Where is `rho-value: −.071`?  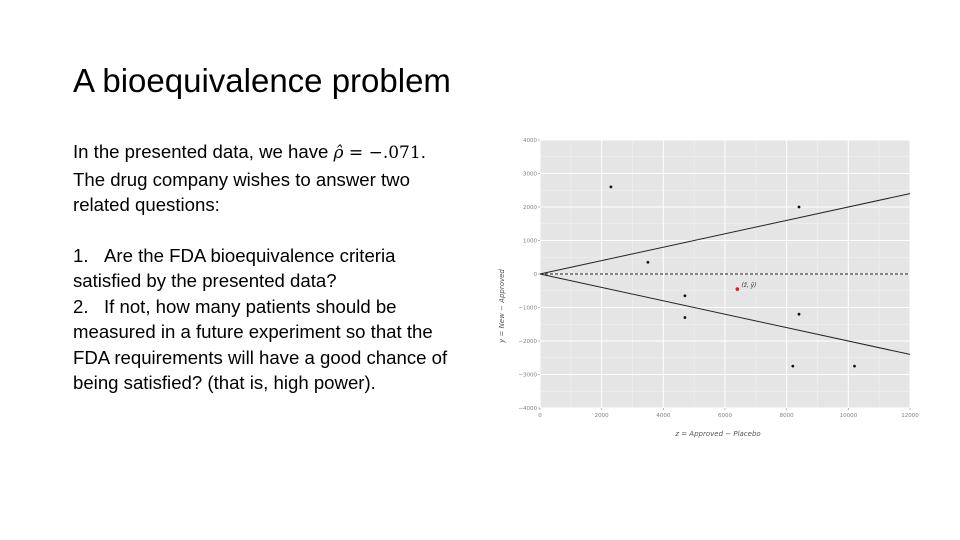
rho-value: −.071 is located at coordinates (394, 153).